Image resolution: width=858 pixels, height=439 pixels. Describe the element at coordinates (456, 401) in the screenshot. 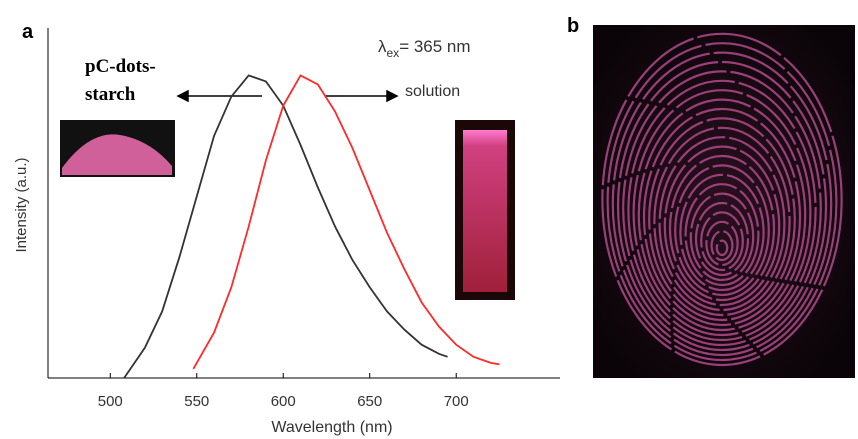

I see `x-tick-label: 700` at that location.